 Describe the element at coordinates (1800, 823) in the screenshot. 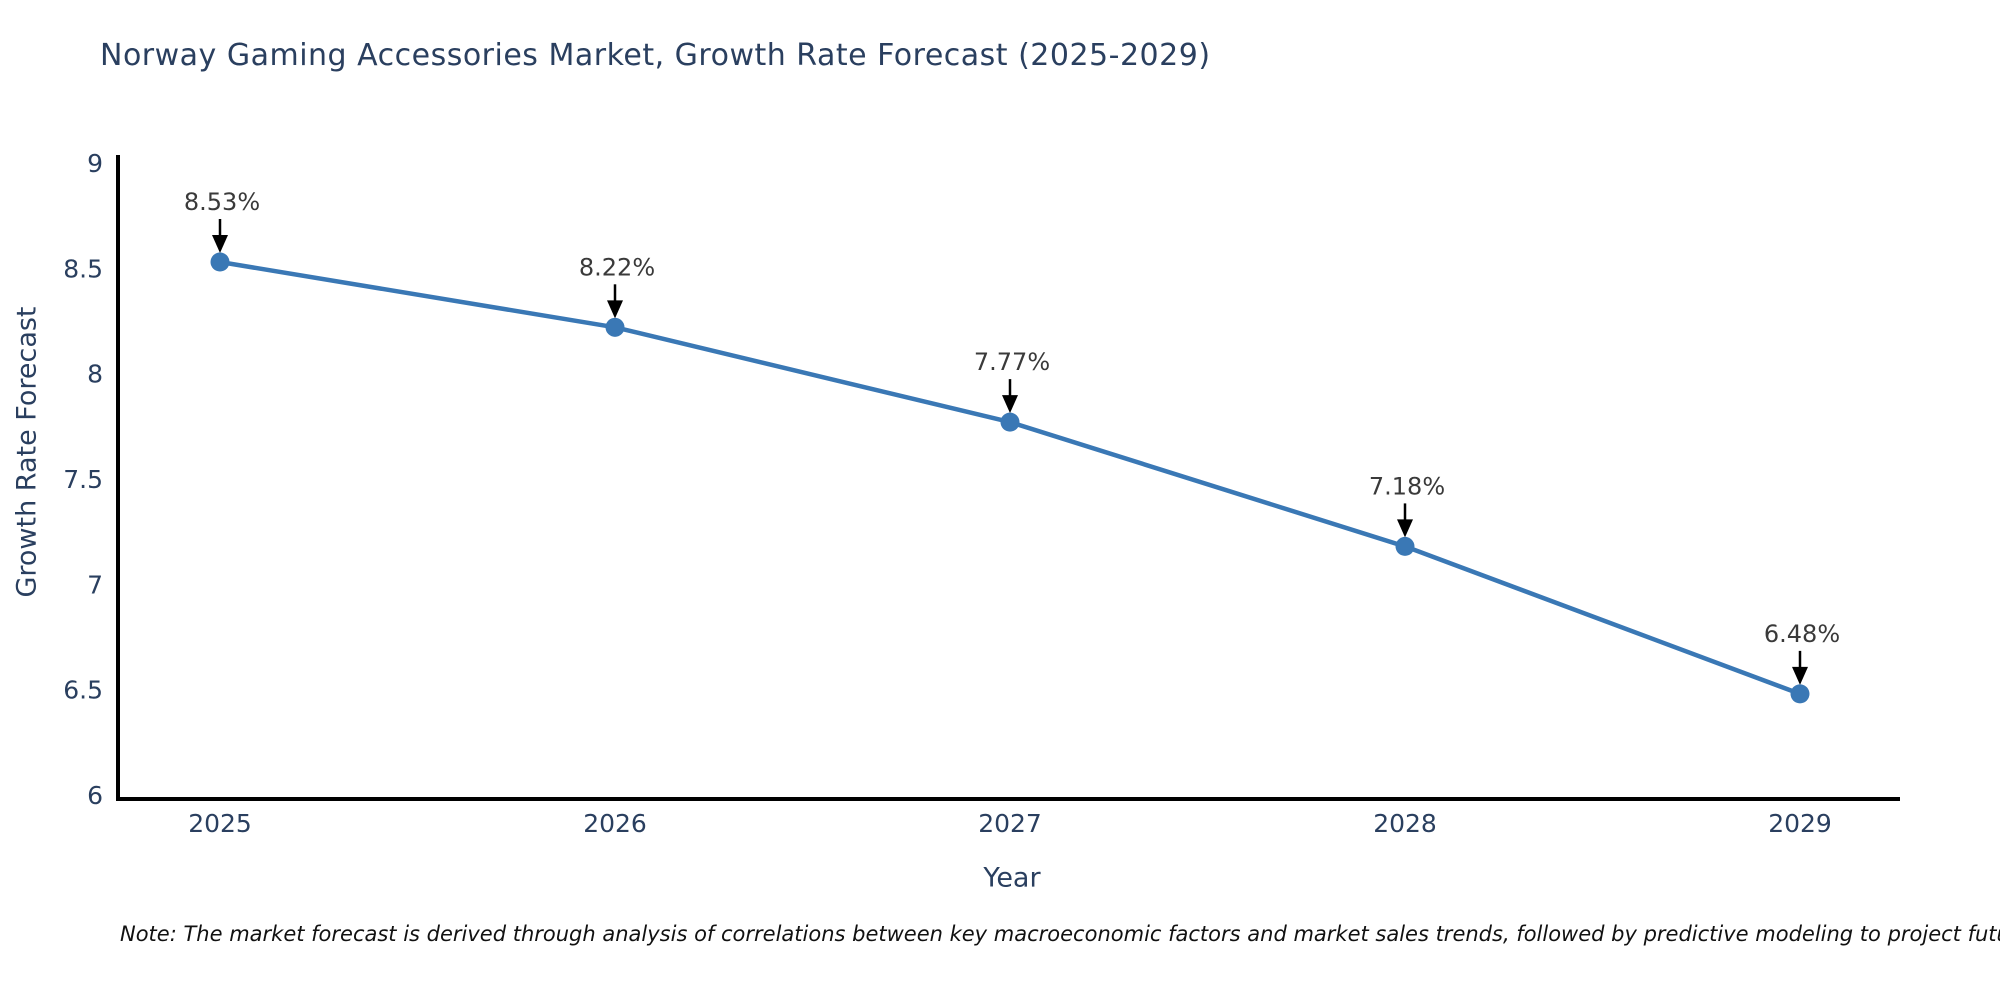

I see `x-tick-label: 2029` at that location.